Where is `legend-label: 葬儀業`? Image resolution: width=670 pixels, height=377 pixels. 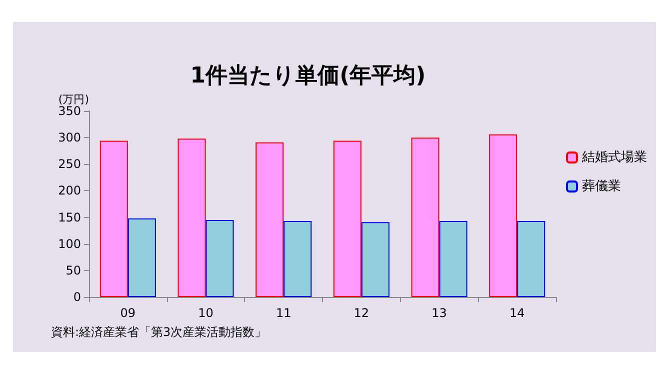 legend-label: 葬儀業 is located at coordinates (601, 186).